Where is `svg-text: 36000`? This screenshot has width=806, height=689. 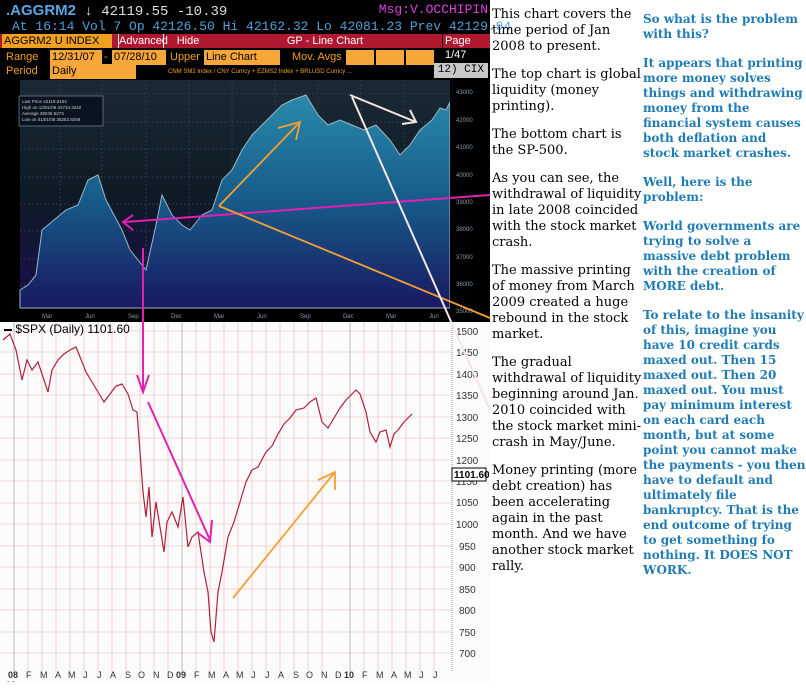
svg-text: 36000 is located at coordinates (464, 285).